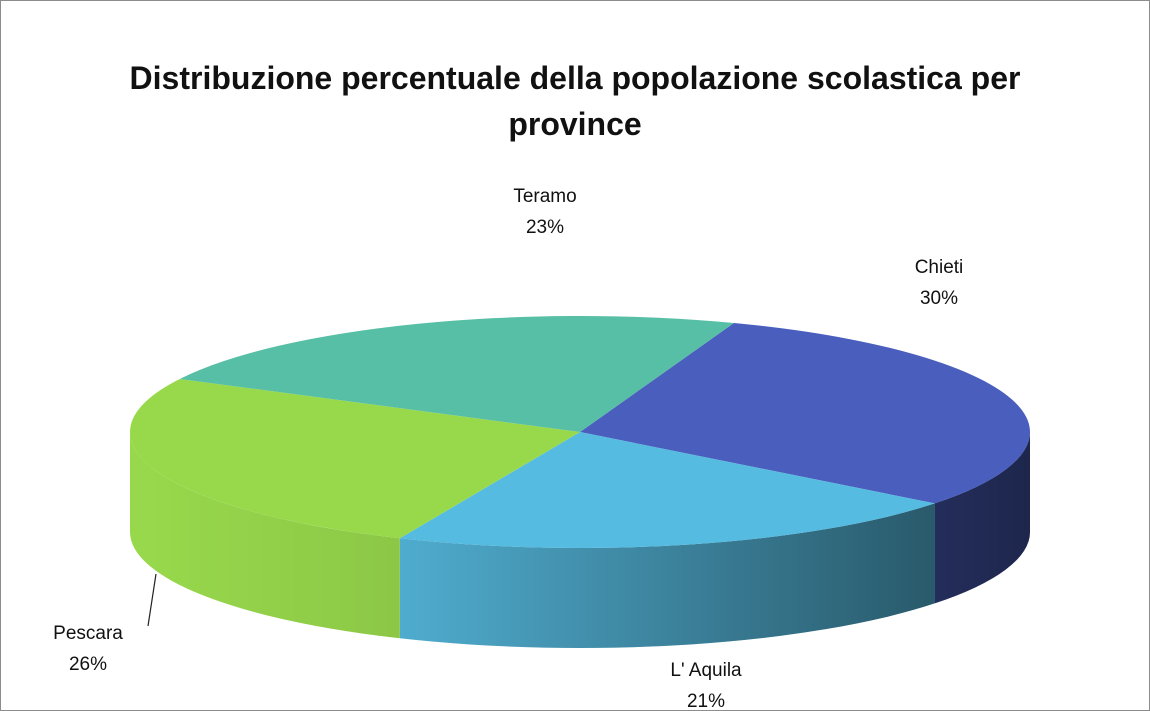  What do you see at coordinates (88, 633) in the screenshot?
I see `slice-label: Pescara` at bounding box center [88, 633].